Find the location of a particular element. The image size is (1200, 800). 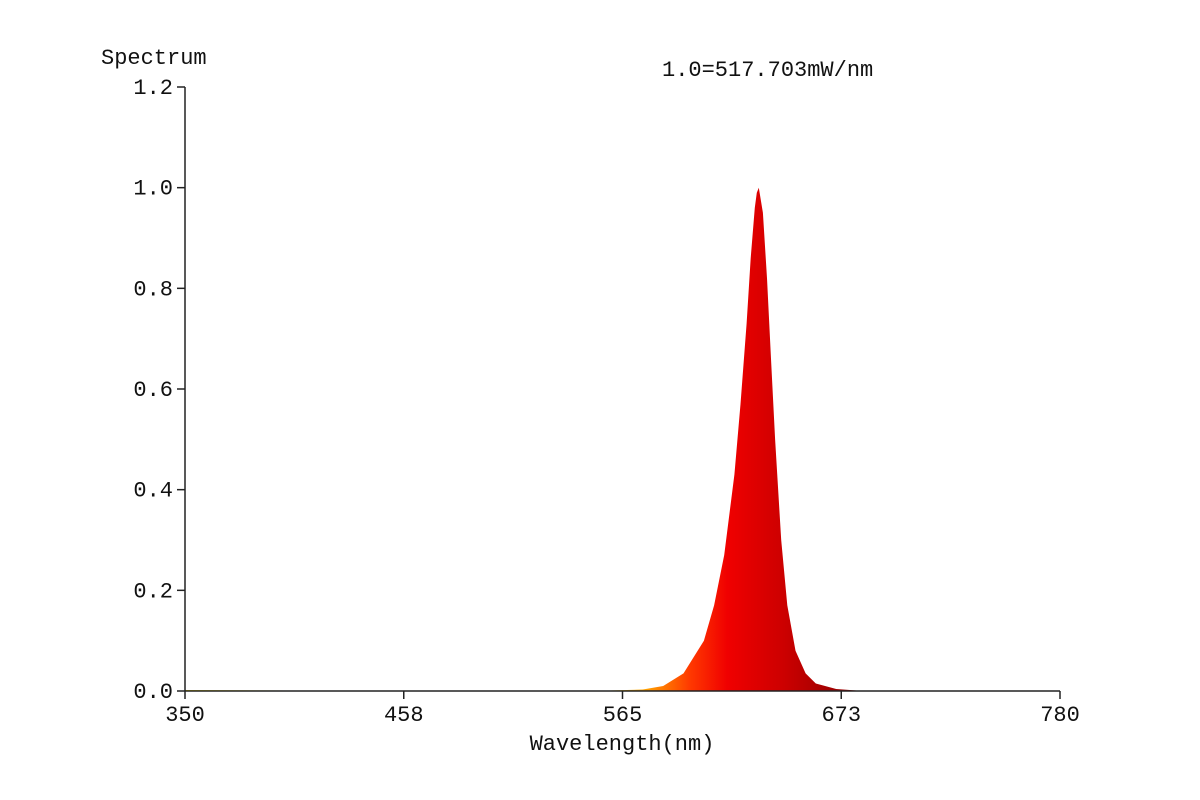

y-tick-label: 0.4 is located at coordinates (153, 491).